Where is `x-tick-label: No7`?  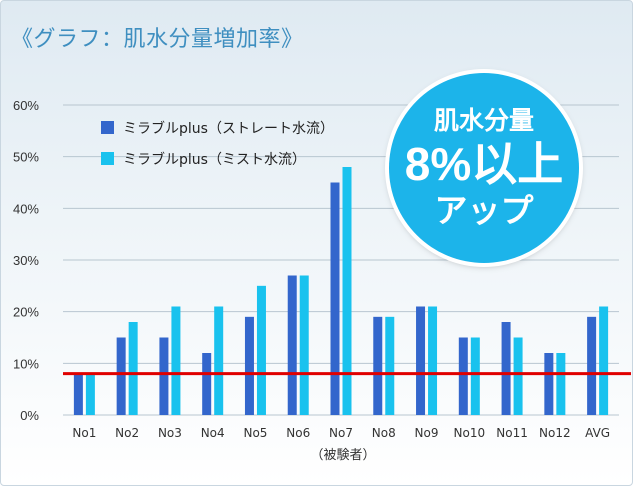
x-tick-label: No7 is located at coordinates (341, 433).